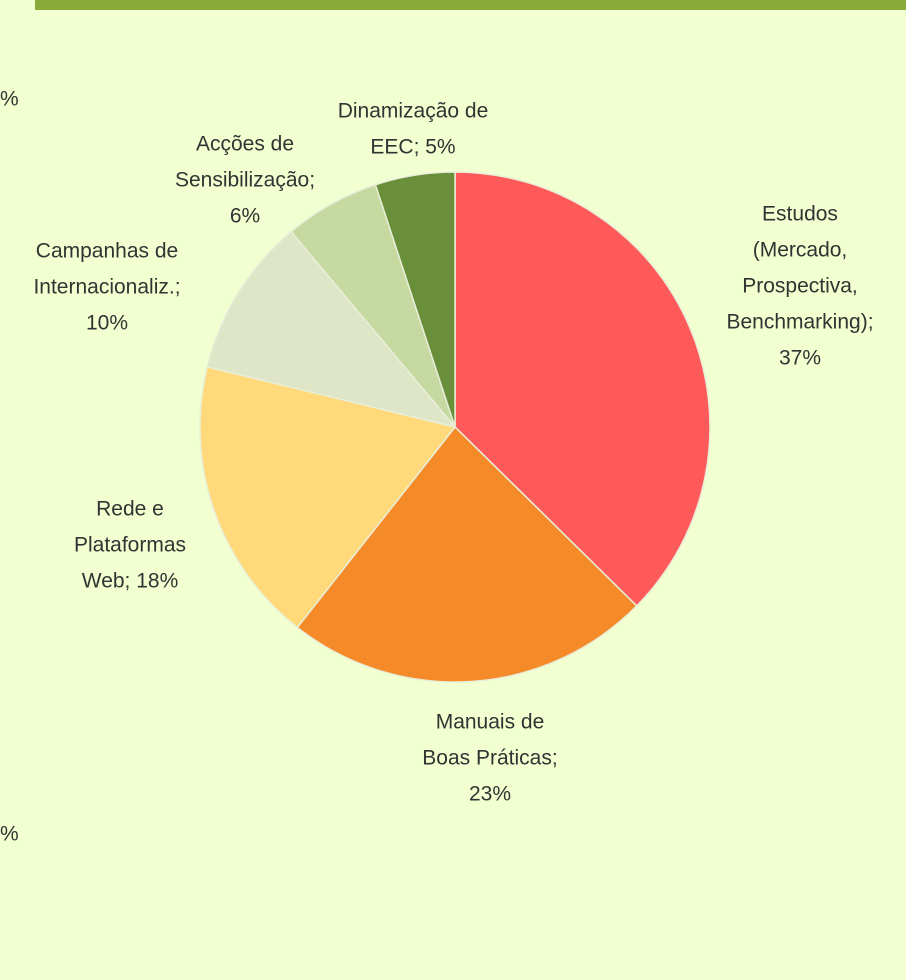  Describe the element at coordinates (106, 287) in the screenshot. I see `data-label: Internacionaliz.;` at that location.